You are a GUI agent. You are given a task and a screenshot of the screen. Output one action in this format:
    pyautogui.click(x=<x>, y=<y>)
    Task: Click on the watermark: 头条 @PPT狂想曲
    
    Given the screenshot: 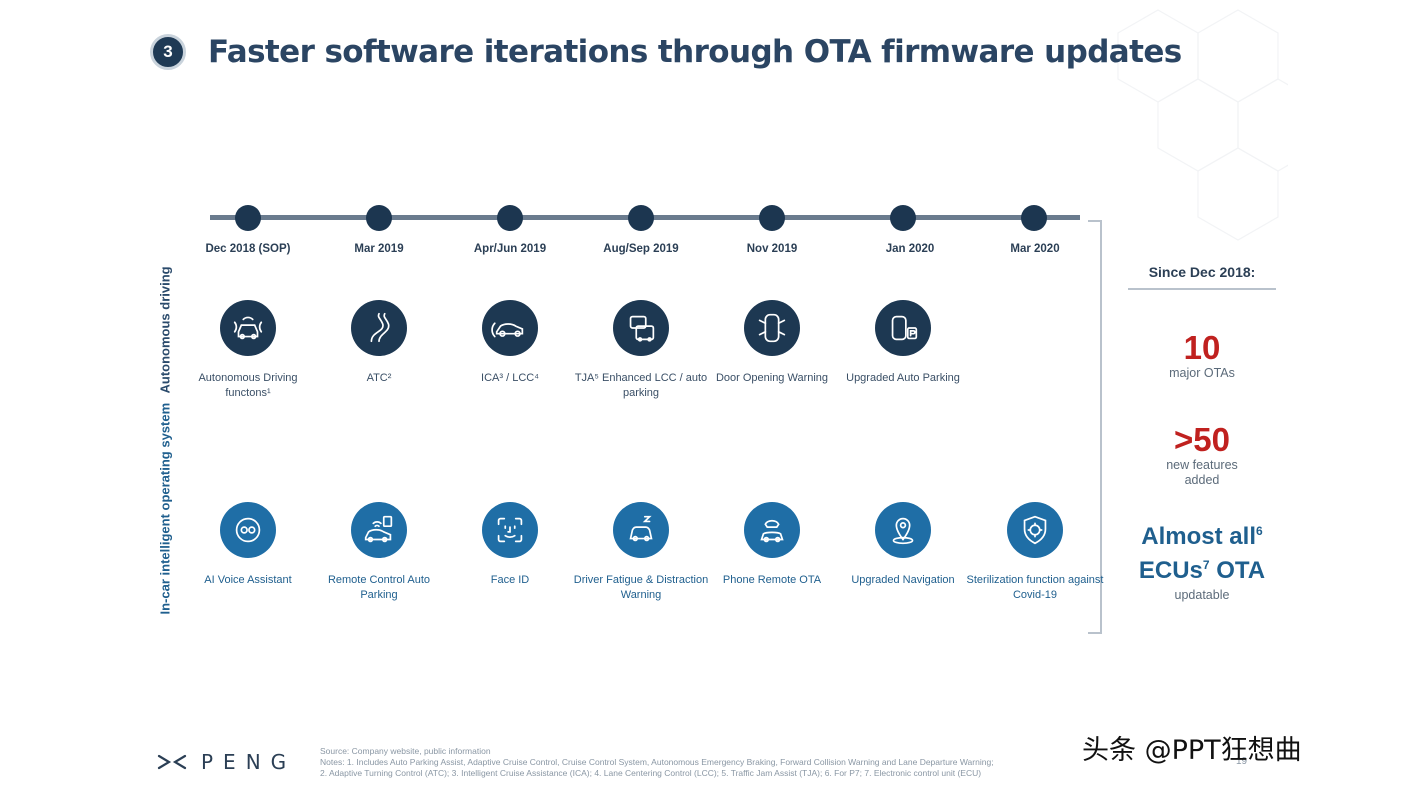 What is the action you would take?
    pyautogui.click(x=1192, y=750)
    